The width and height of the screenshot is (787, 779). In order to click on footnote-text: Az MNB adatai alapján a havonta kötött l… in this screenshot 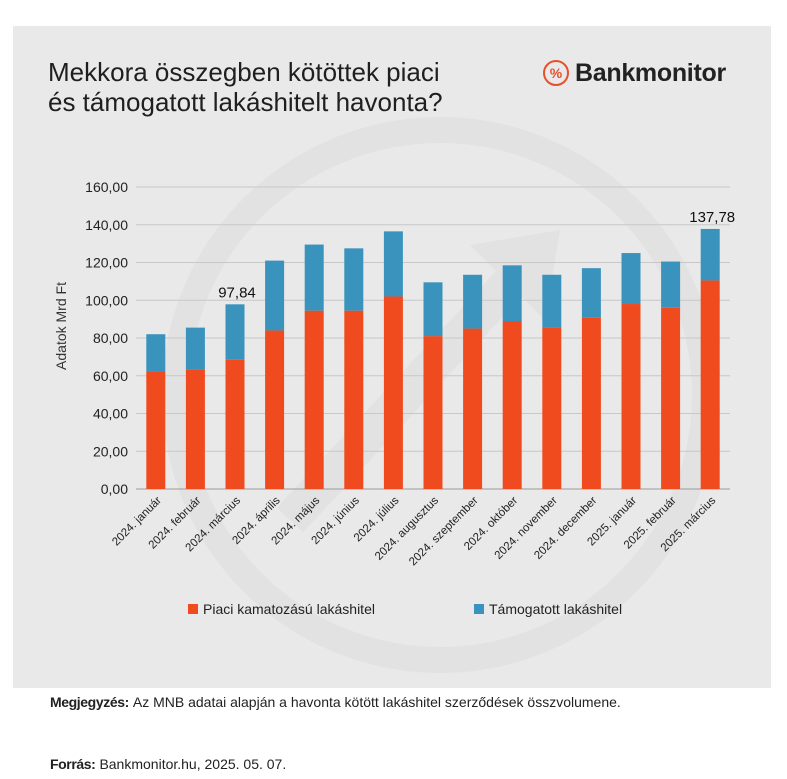, I will do `click(376, 702)`.